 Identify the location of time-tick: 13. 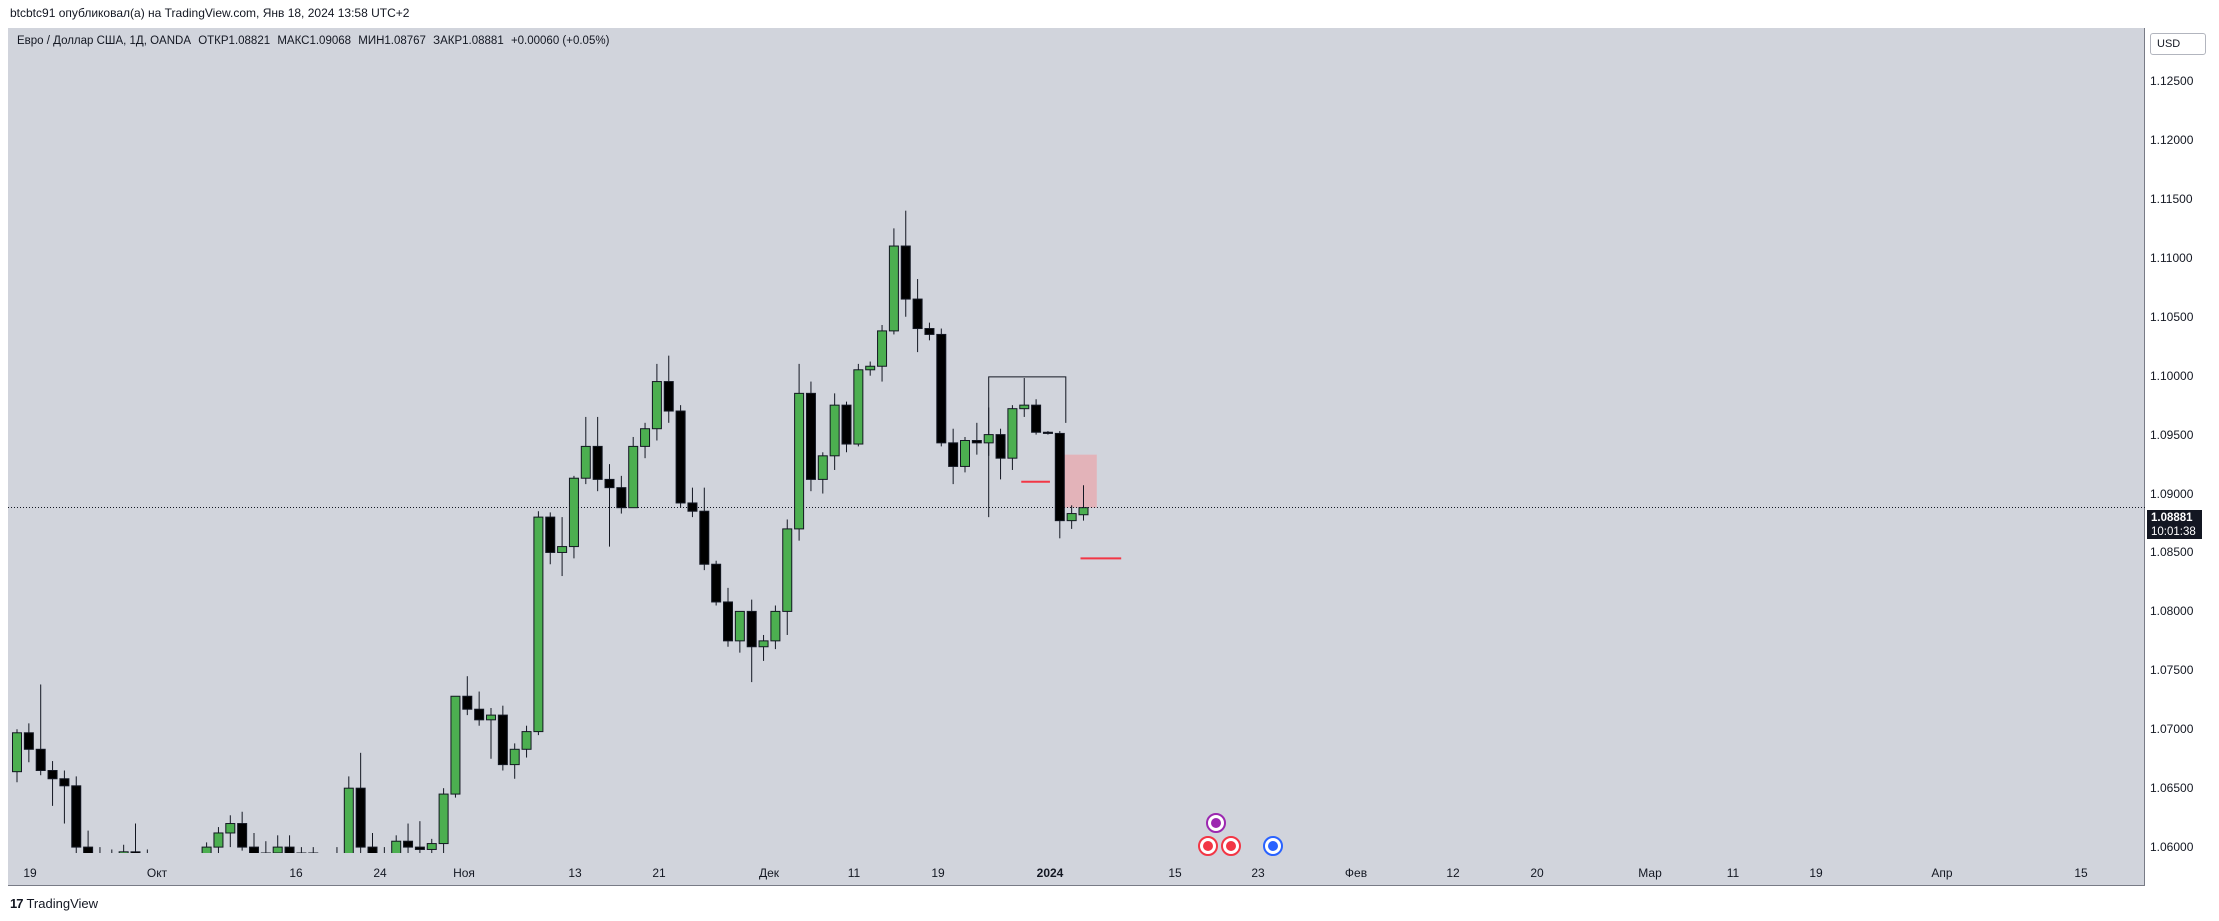
(575, 873).